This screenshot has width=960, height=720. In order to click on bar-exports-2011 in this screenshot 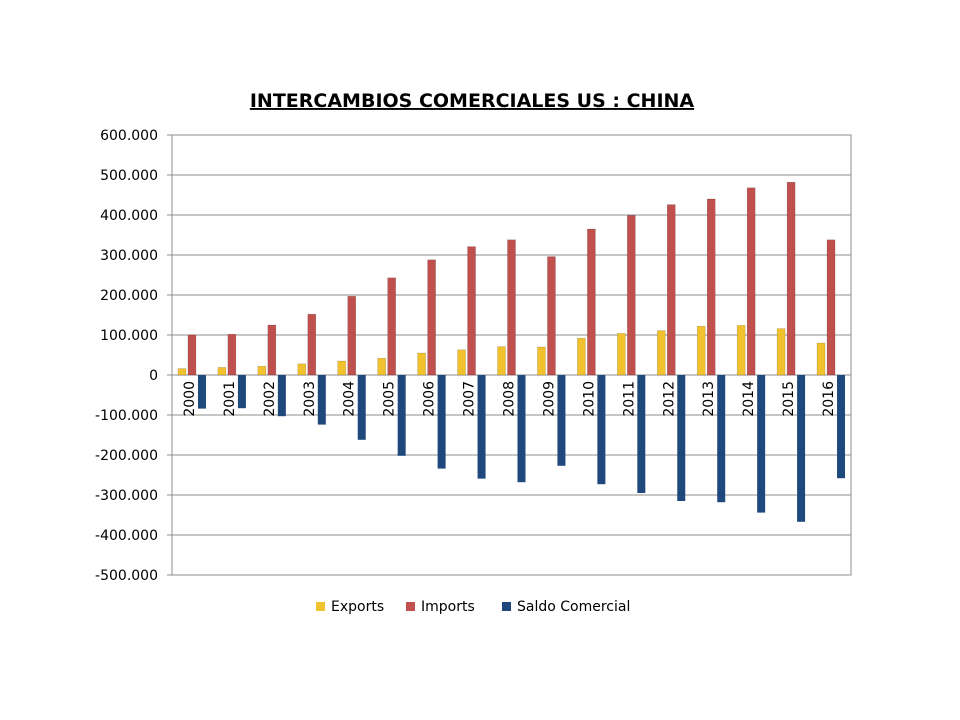, I will do `click(621, 354)`.